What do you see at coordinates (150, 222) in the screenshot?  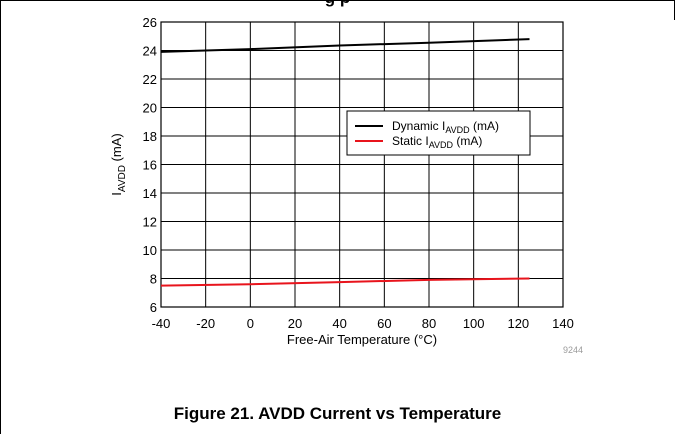 I see `y-tick-label: 12` at bounding box center [150, 222].